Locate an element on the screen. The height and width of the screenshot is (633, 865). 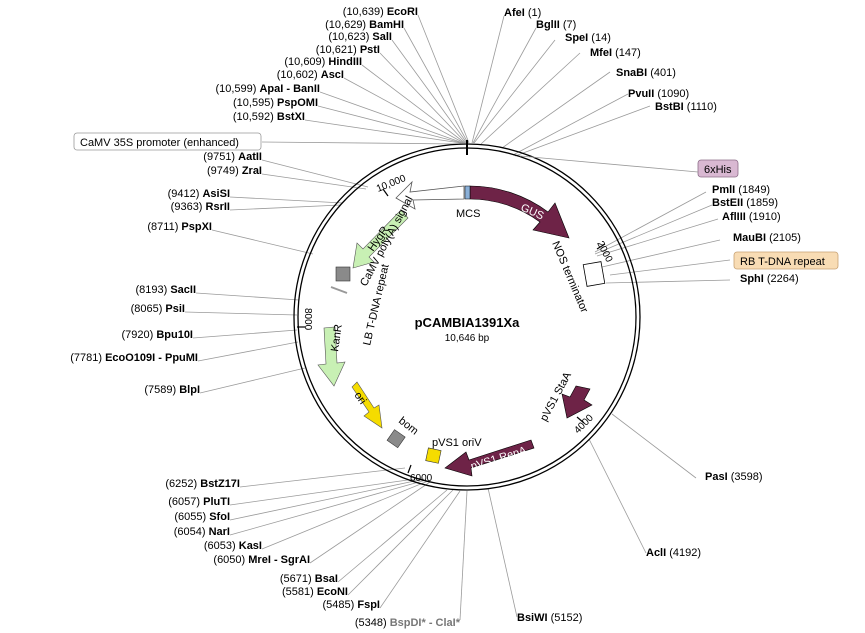
gus-feature is located at coordinates (519, 212).